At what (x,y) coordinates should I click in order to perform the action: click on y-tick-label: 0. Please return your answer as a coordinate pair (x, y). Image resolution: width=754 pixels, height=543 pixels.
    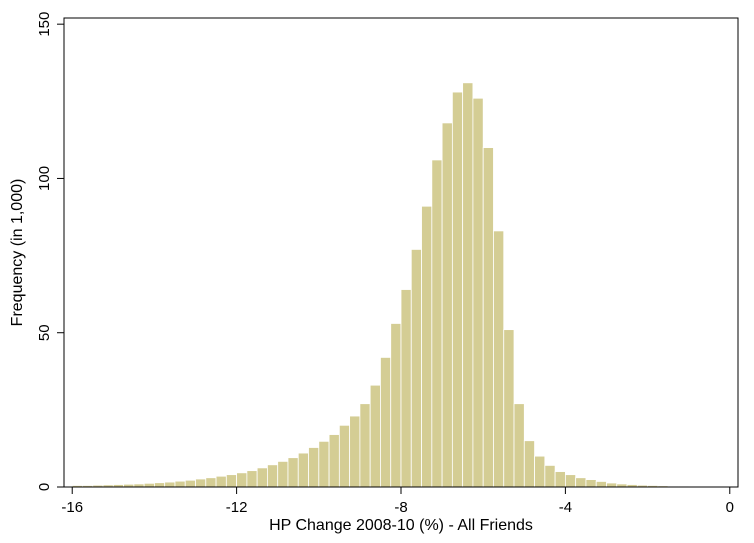
    Looking at the image, I should click on (44, 487).